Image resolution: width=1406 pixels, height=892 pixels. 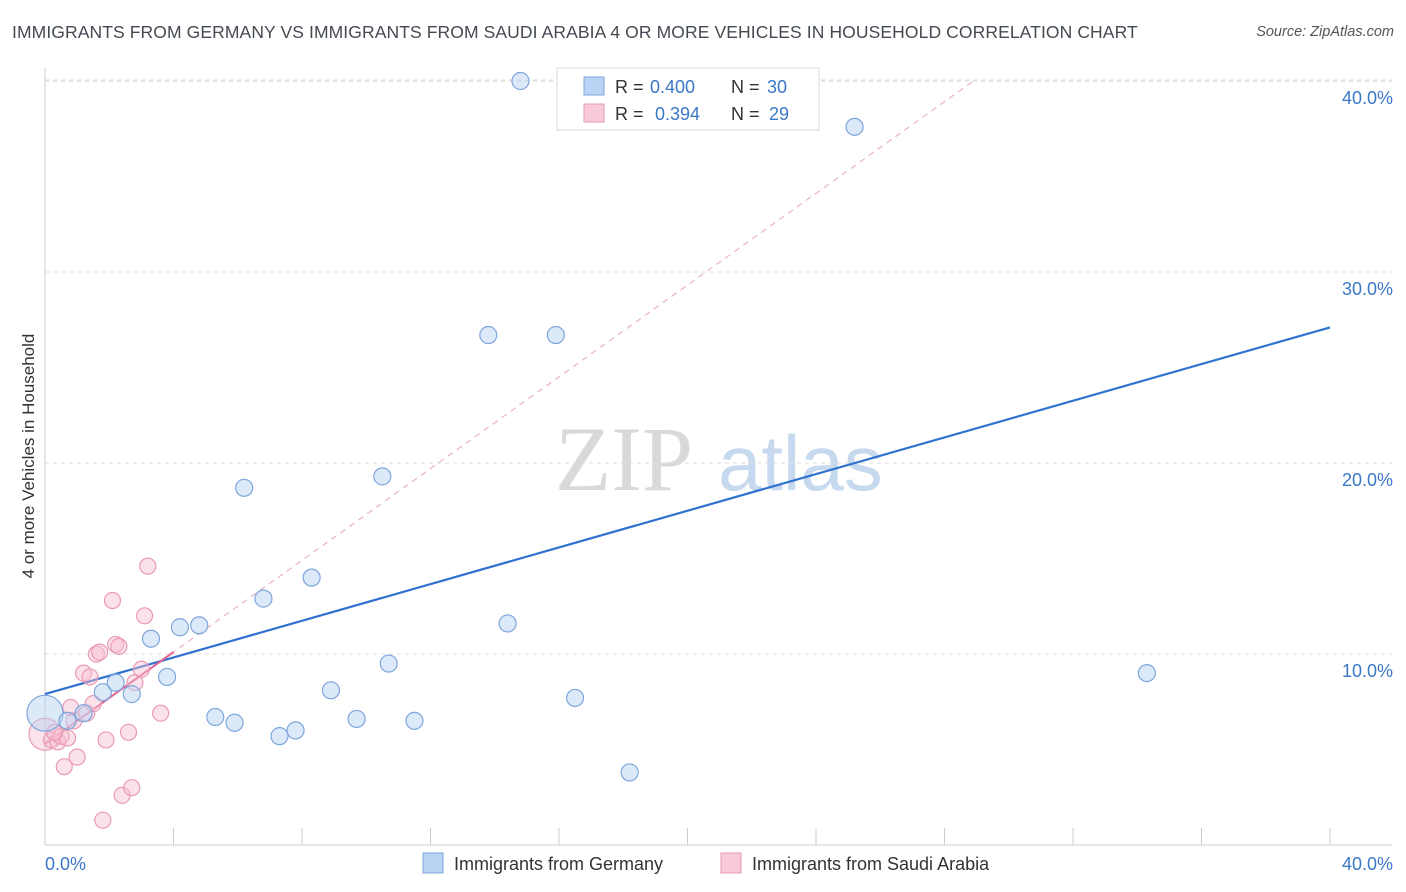 What do you see at coordinates (629, 114) in the screenshot?
I see `saudi-r-label: R =` at bounding box center [629, 114].